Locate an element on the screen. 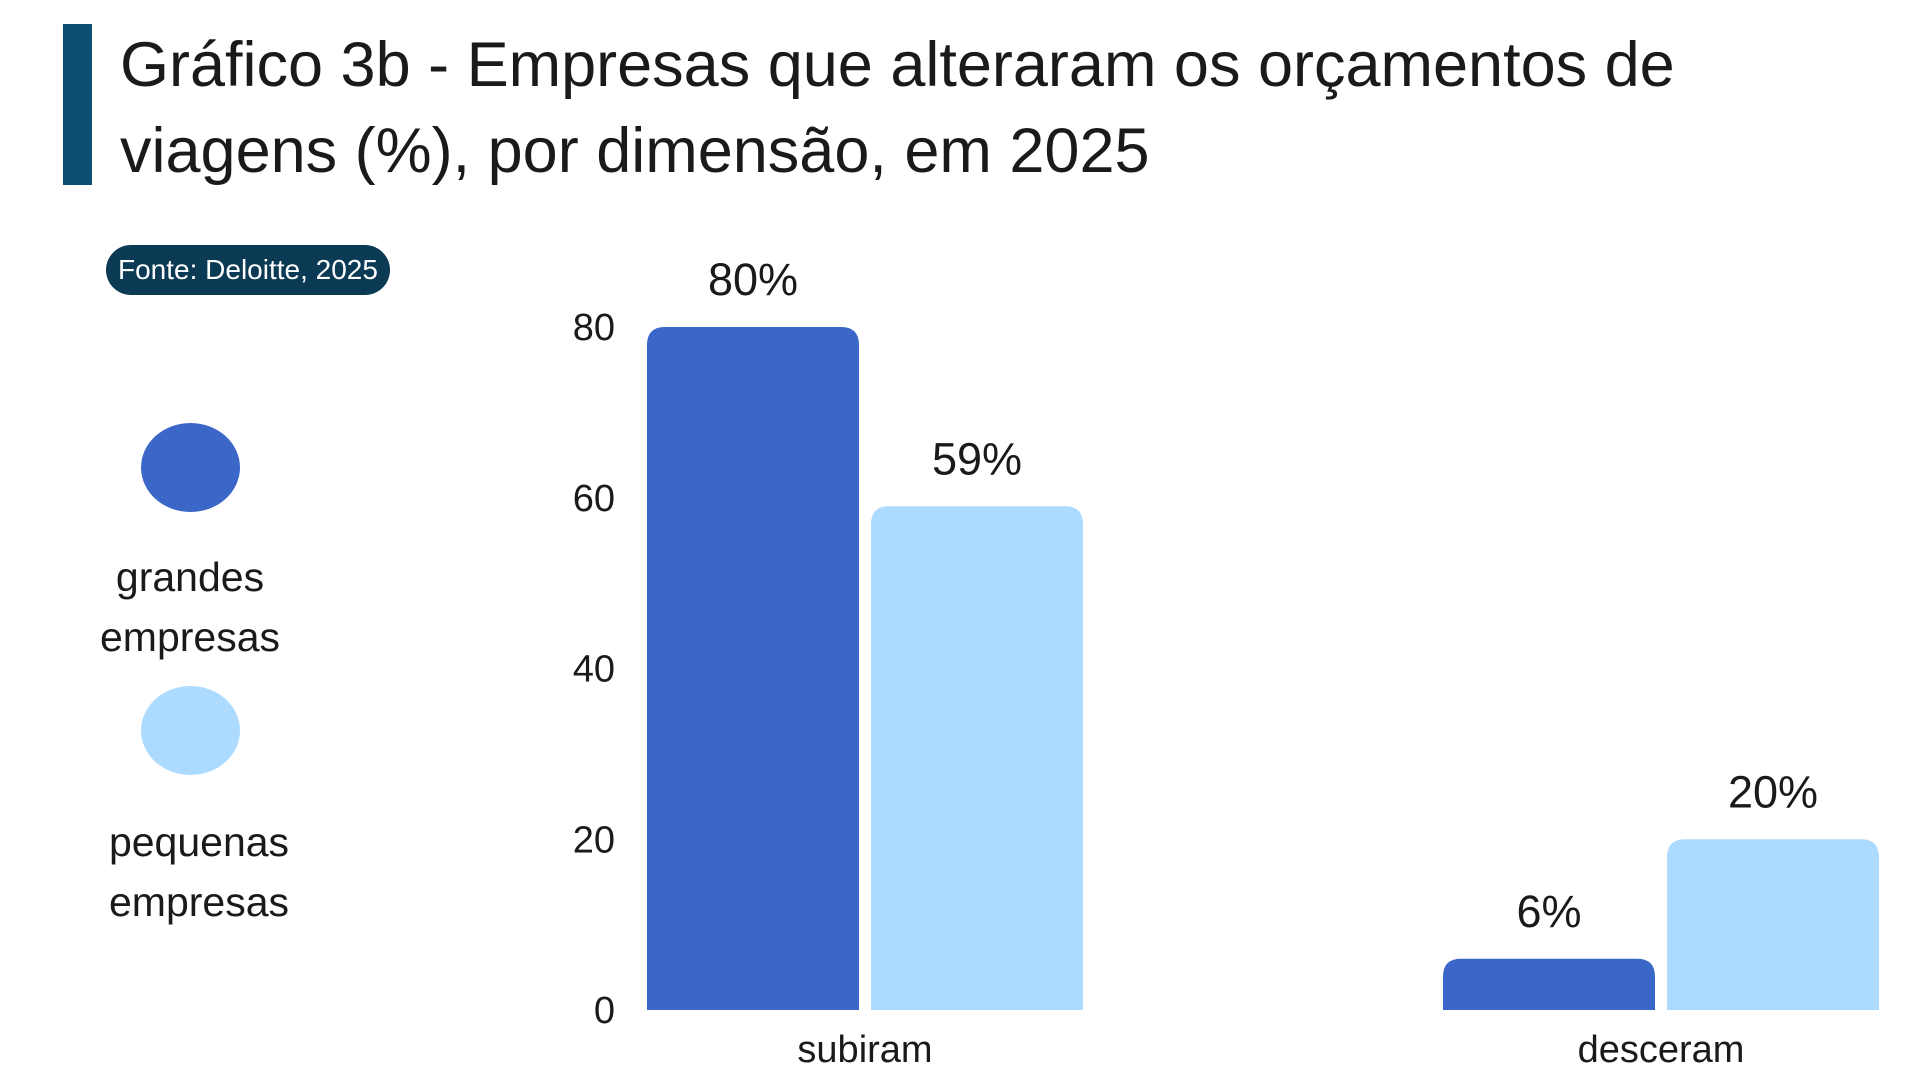  y-tick-label: 60 is located at coordinates (594, 499).